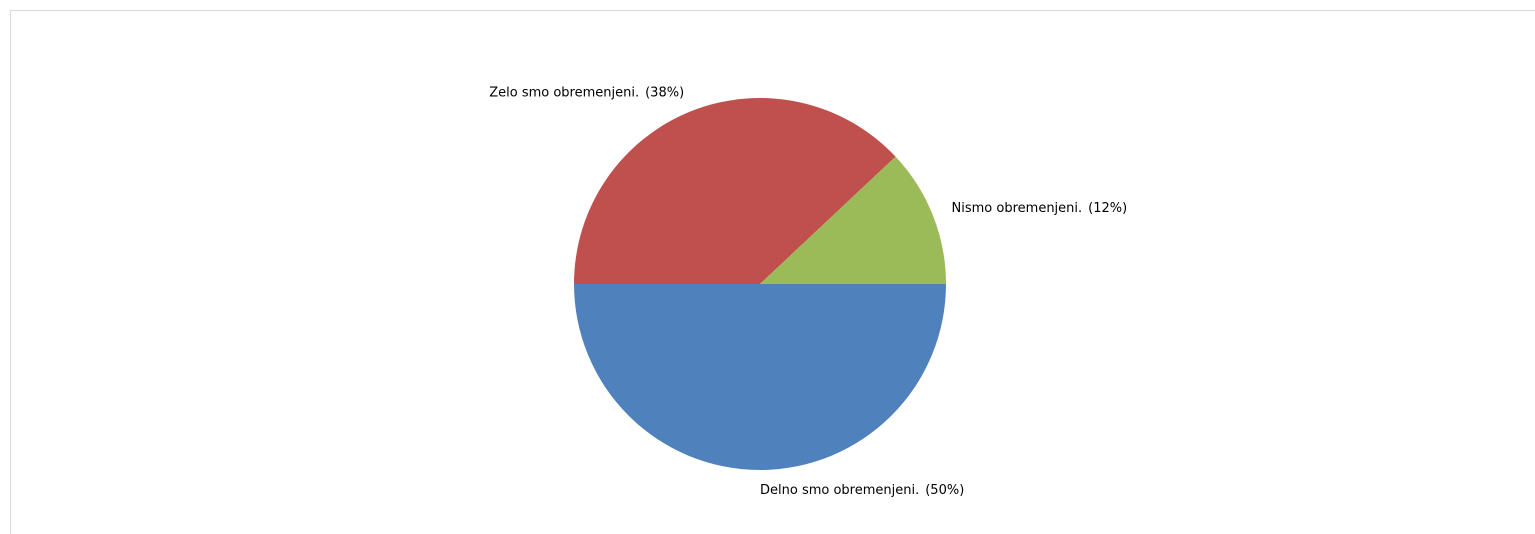 The height and width of the screenshot is (534, 1535). Describe the element at coordinates (944, 490) in the screenshot. I see `slice-value-label: (50%)` at that location.